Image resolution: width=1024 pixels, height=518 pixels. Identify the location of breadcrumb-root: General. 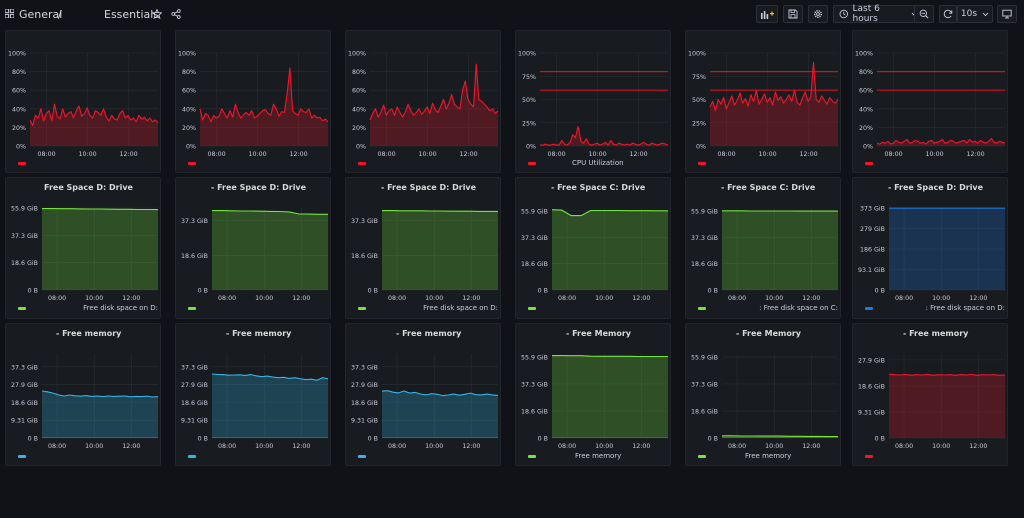
(41, 14).